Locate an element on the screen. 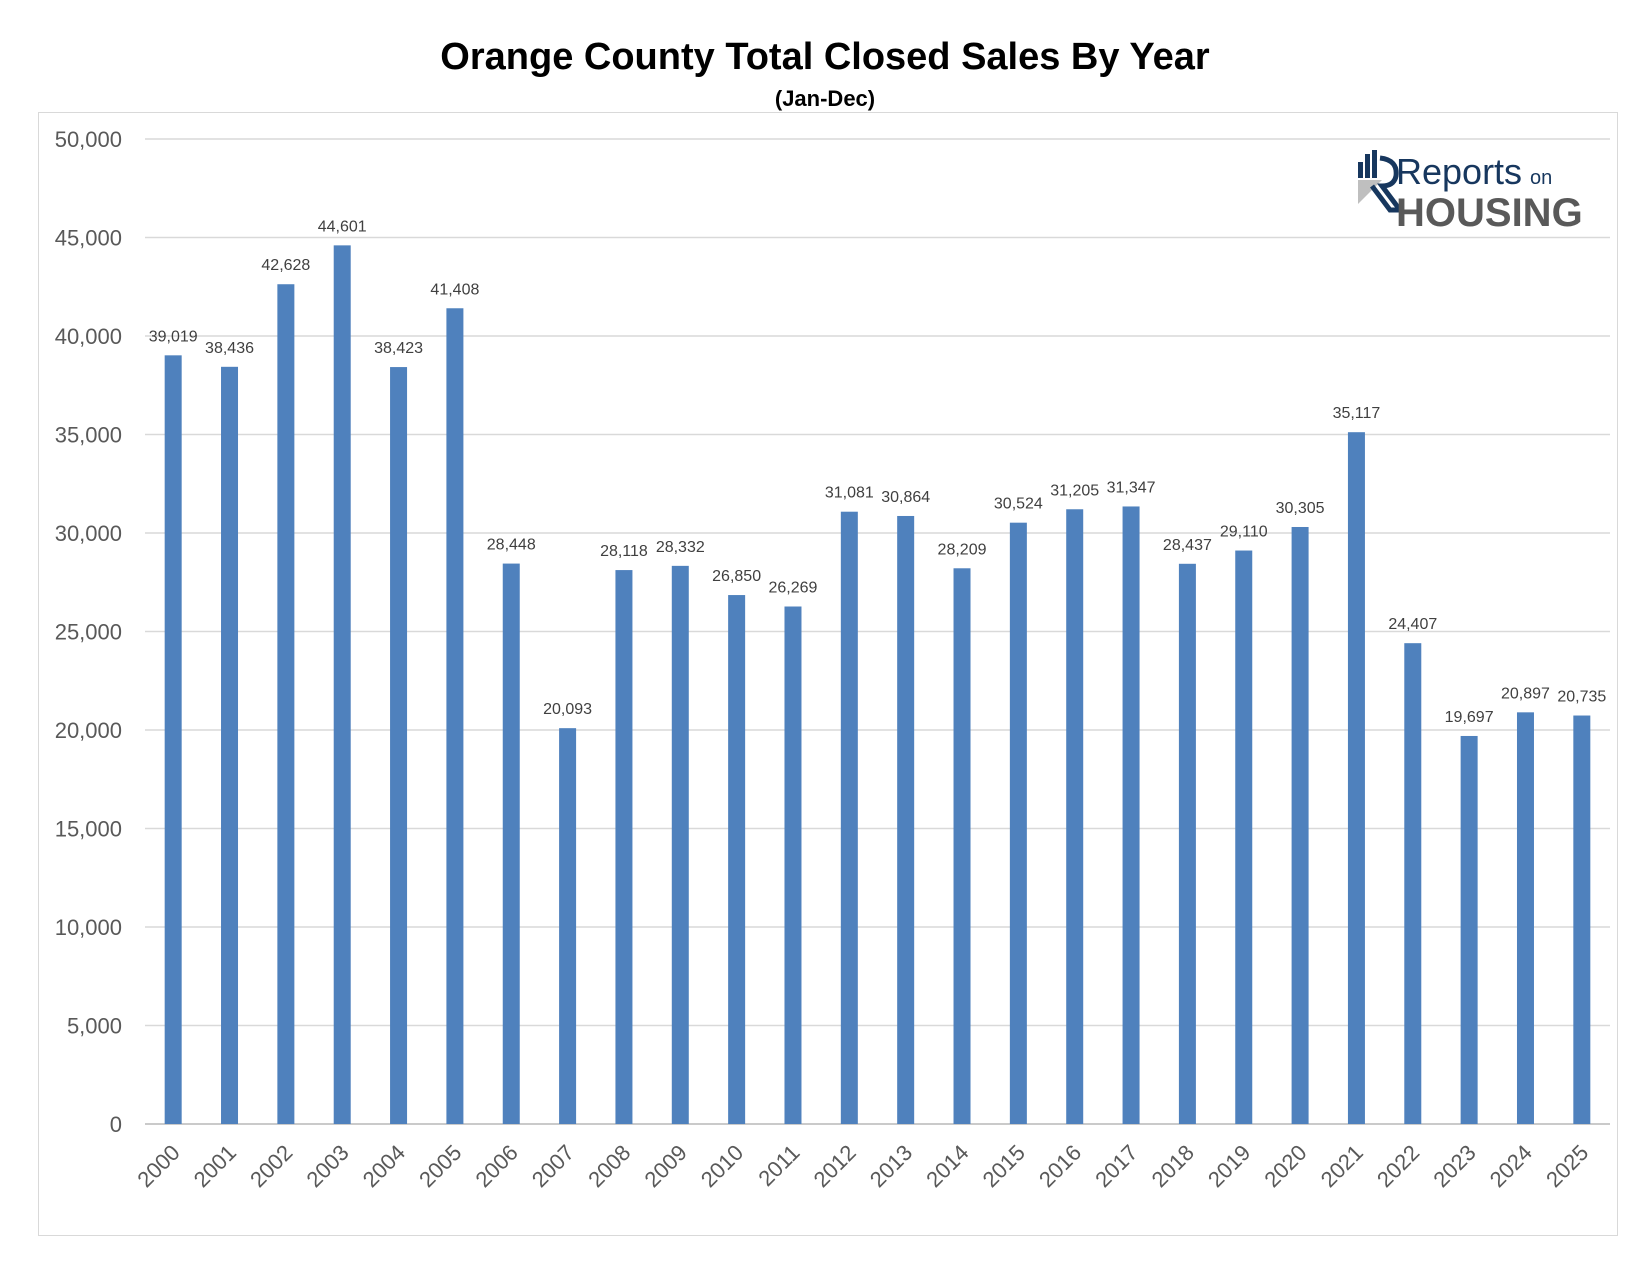  y-tick-label: 25,000 is located at coordinates (88, 632).